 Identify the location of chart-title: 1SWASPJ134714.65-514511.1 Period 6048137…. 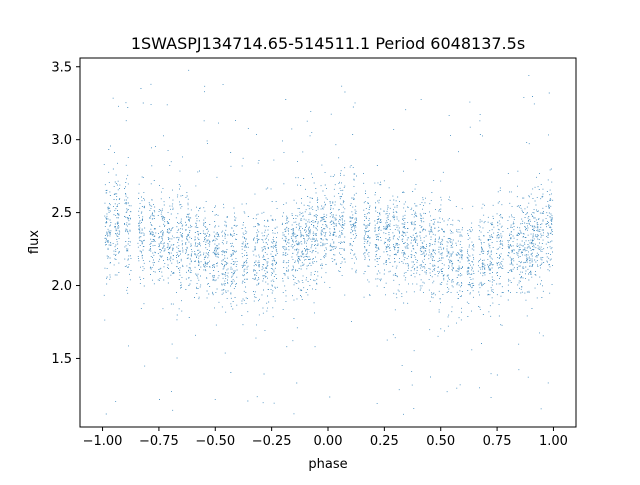
(328, 43).